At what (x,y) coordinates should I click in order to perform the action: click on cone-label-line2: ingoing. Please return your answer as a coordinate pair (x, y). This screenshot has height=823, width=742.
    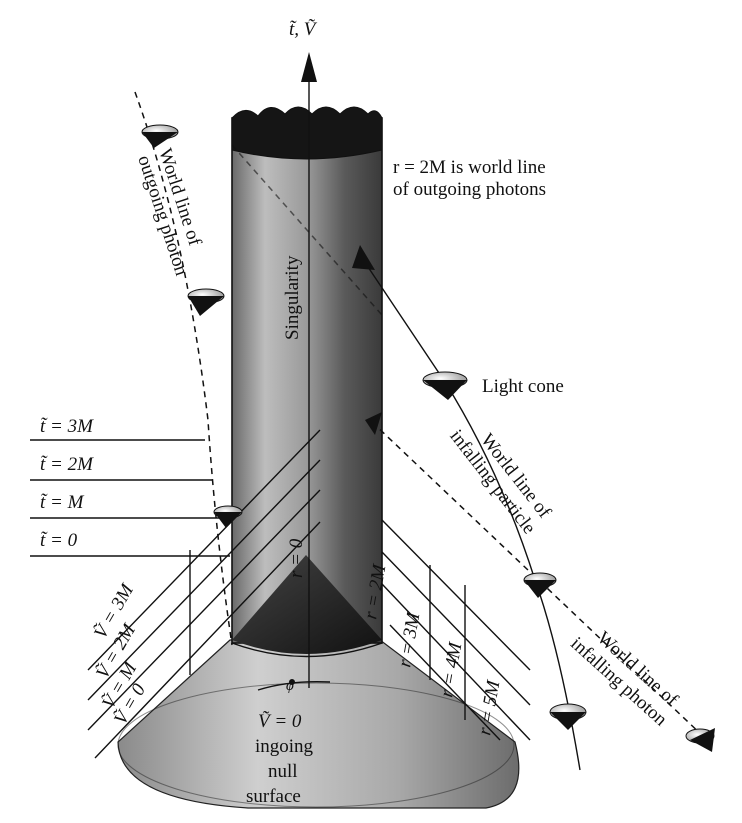
    Looking at the image, I should click on (284, 746).